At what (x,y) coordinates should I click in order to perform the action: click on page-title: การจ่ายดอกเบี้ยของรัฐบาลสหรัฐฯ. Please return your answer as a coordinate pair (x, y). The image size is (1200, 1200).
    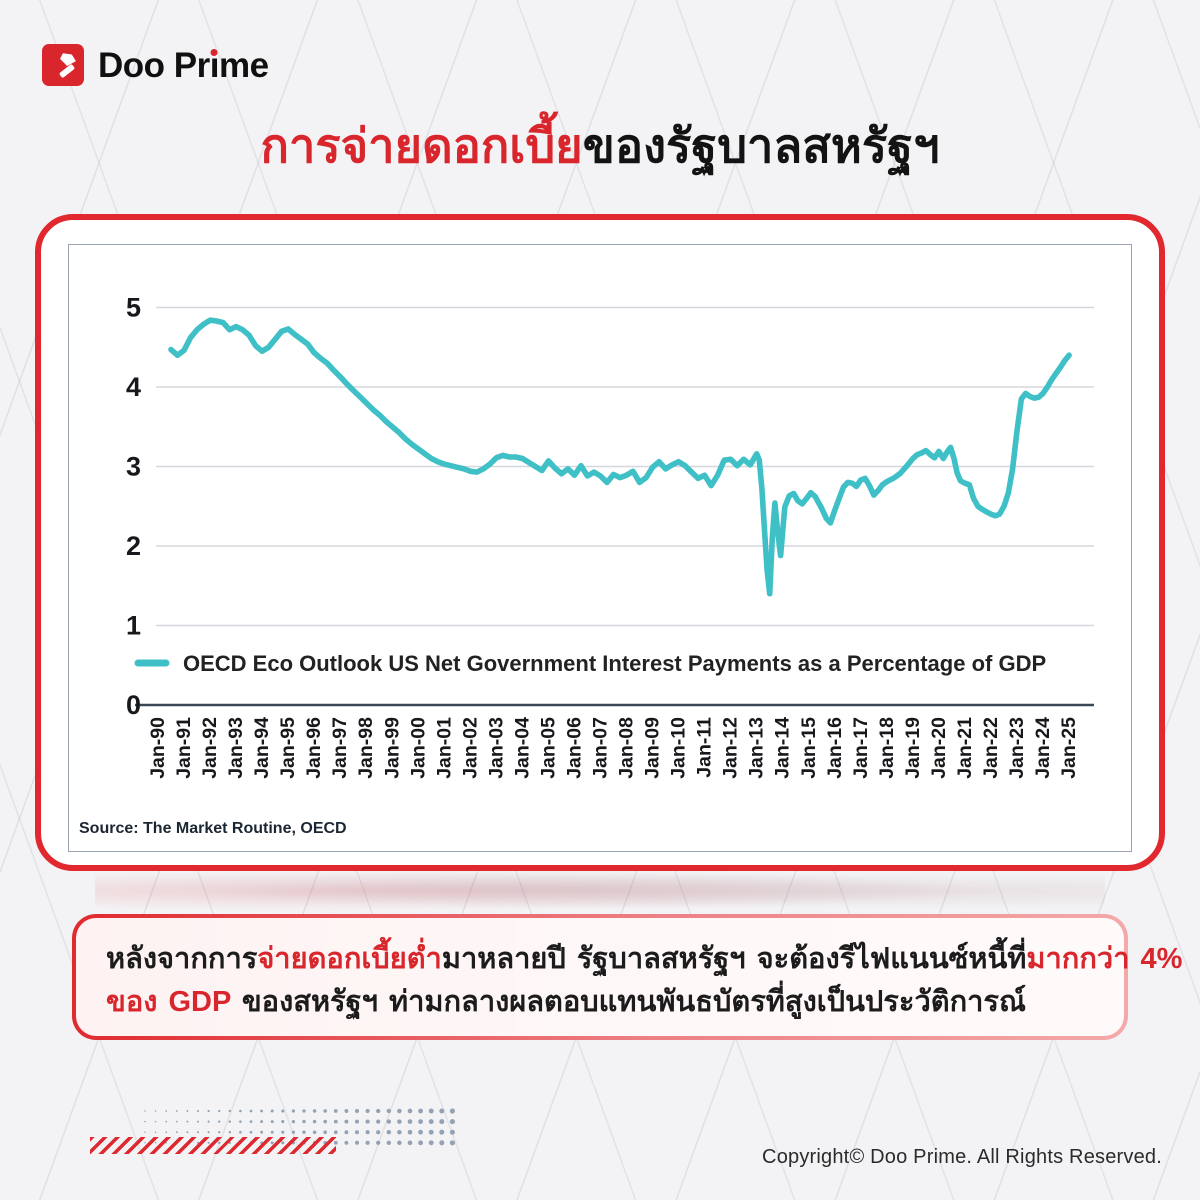
    Looking at the image, I should click on (600, 145).